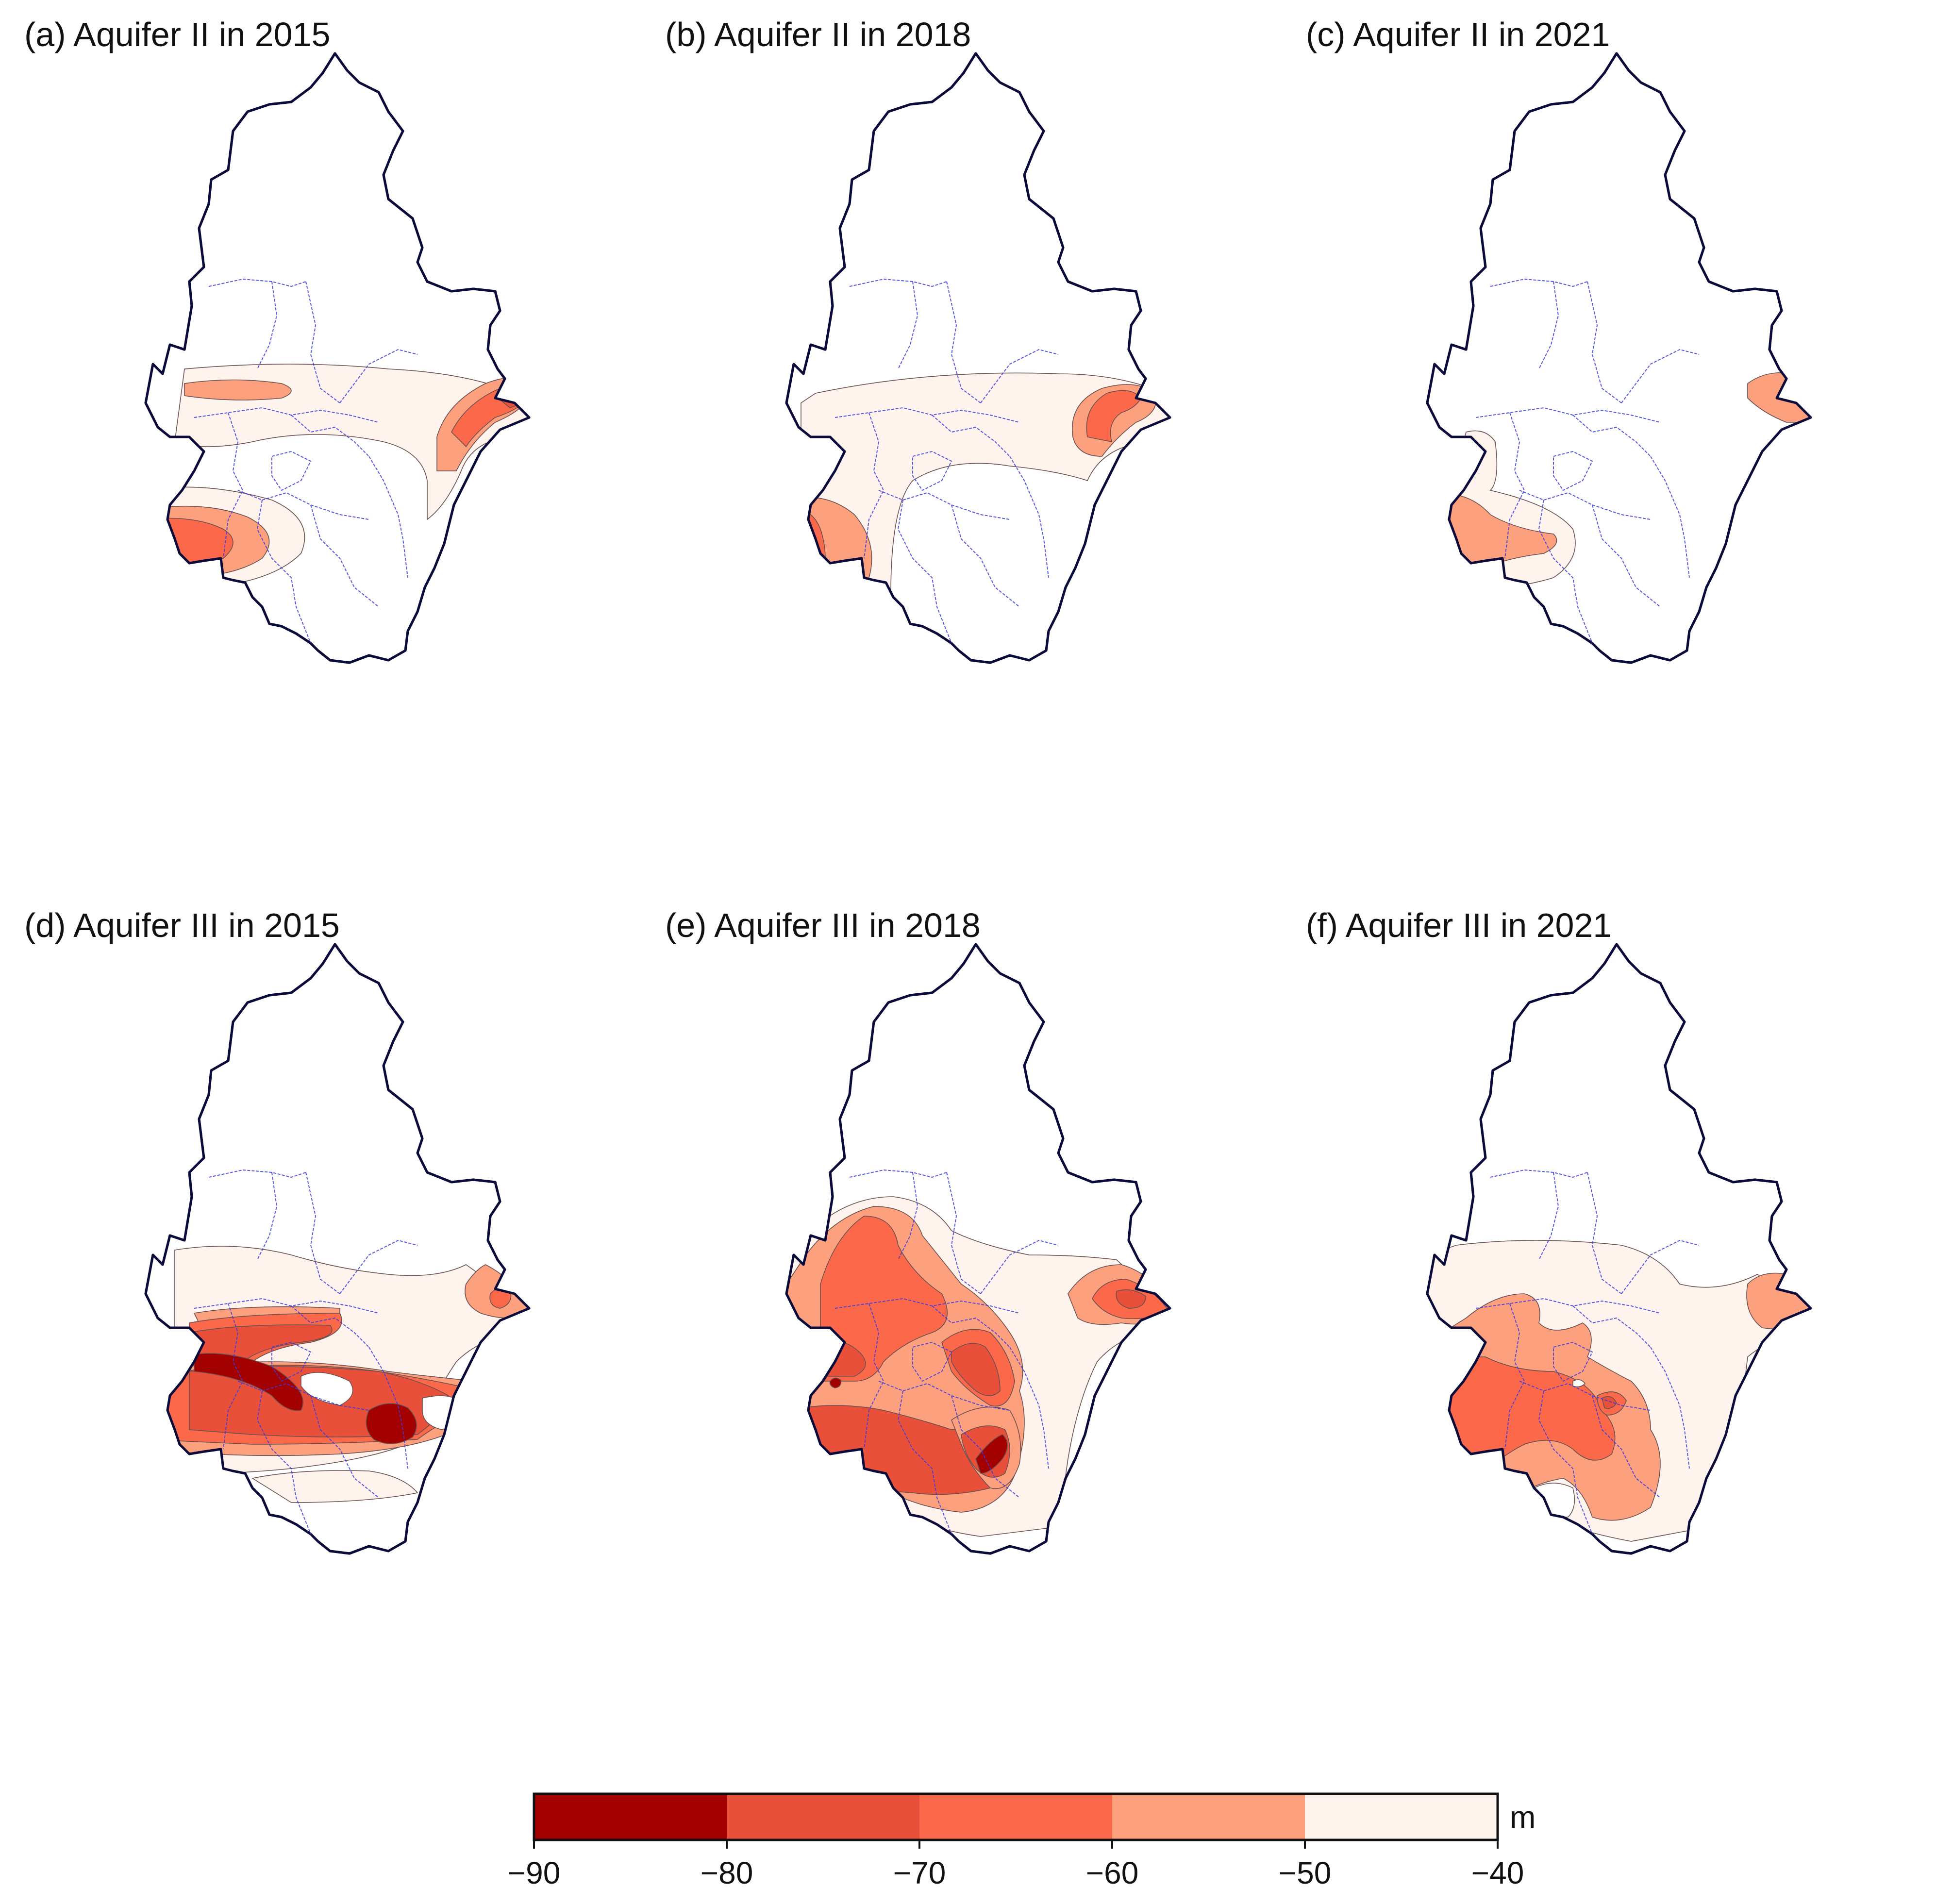 Image resolution: width=1936 pixels, height=1904 pixels. I want to click on colorbar-tick-label: −40, so click(1497, 1872).